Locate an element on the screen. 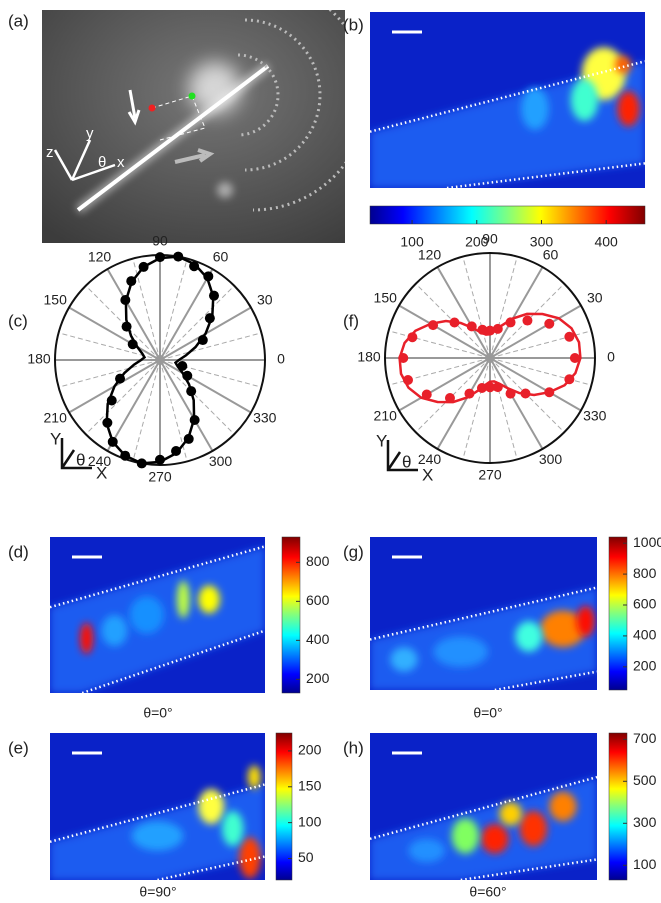 The width and height of the screenshot is (661, 903). colorbar-tick-label: 400 is located at coordinates (645, 635).